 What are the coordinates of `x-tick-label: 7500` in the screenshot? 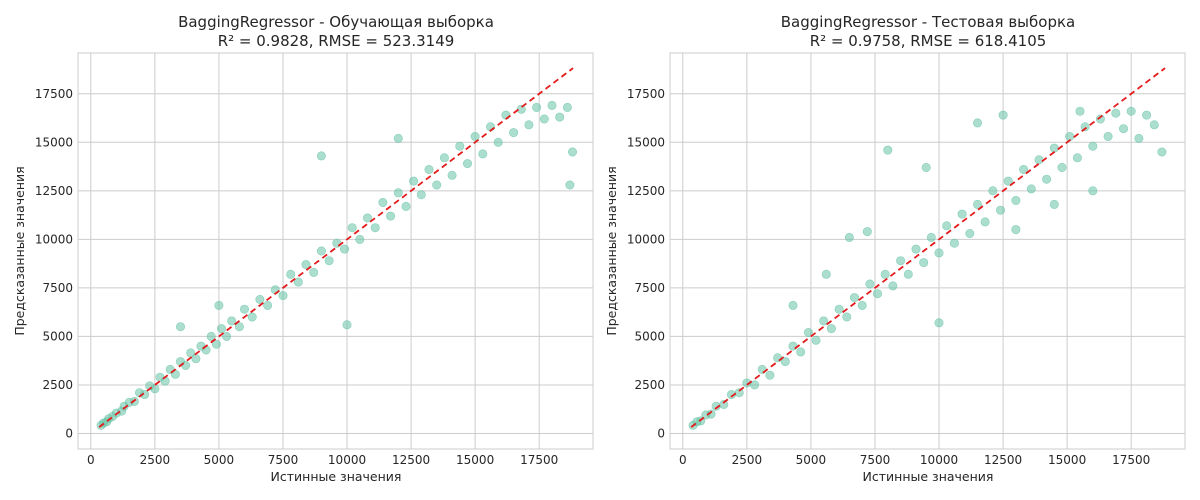 It's located at (283, 460).